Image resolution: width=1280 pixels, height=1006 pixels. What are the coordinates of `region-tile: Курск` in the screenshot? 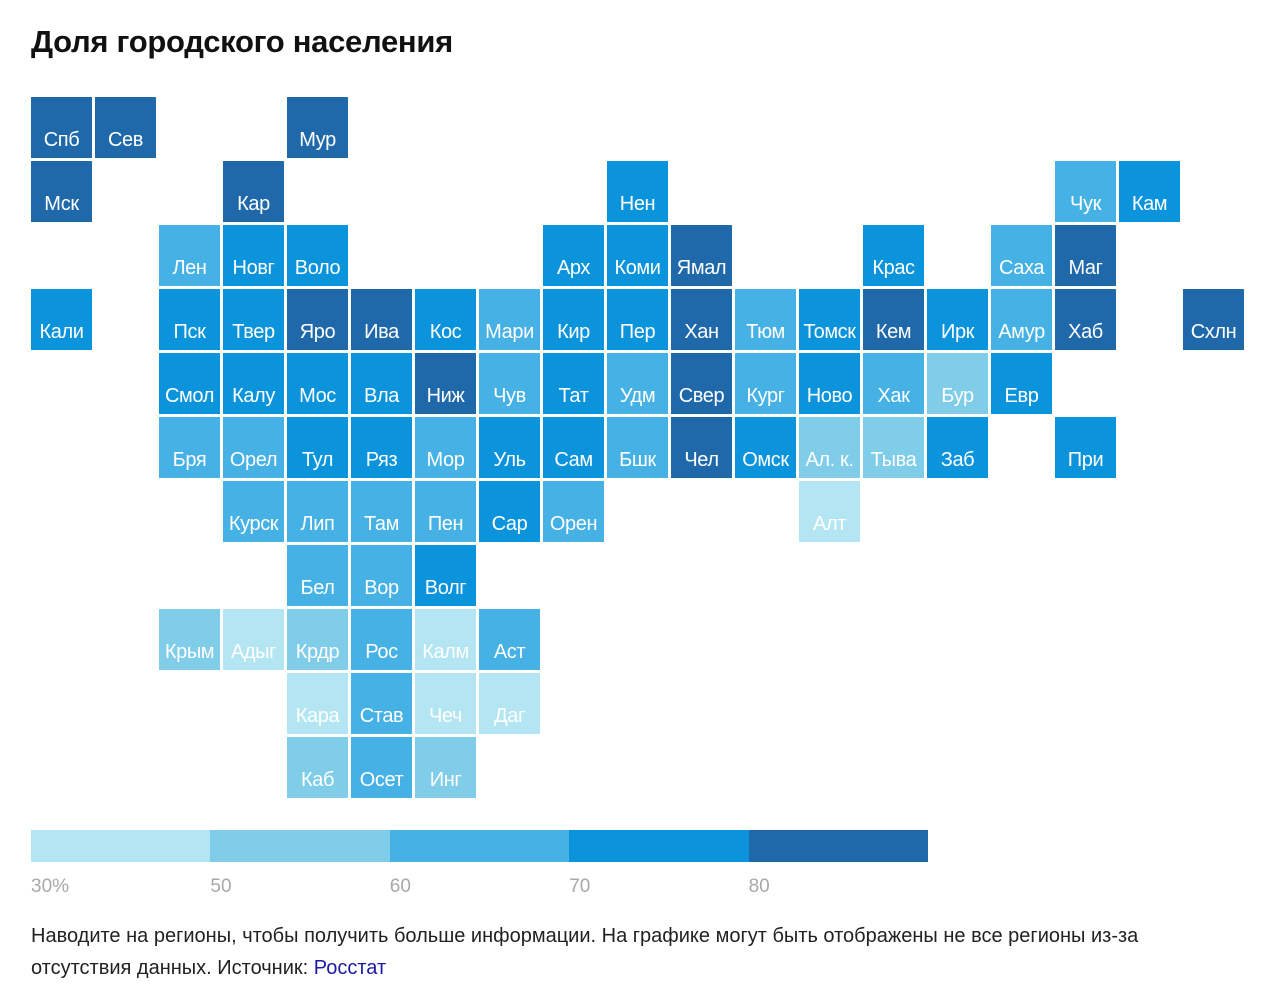 It's located at (253, 511).